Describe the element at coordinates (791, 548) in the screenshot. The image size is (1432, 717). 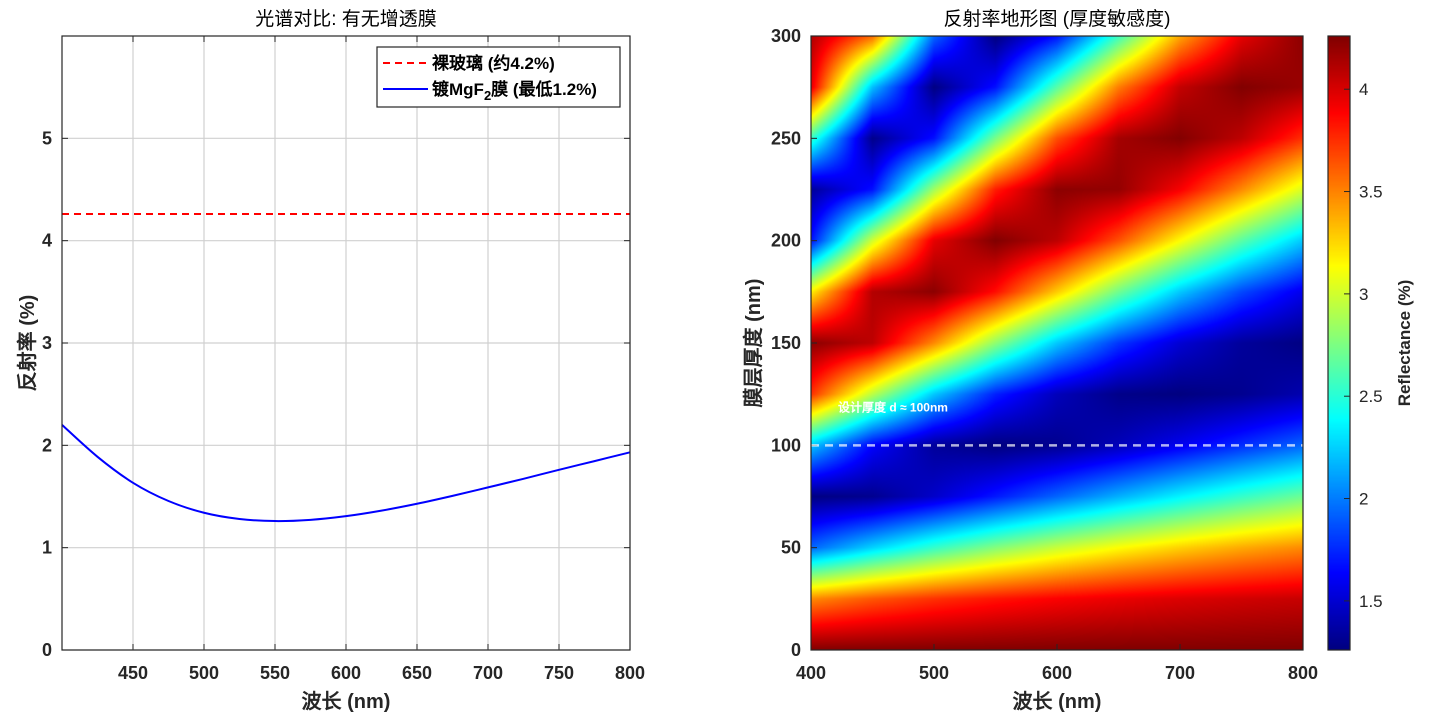
I see `y-tick-label: 50` at that location.